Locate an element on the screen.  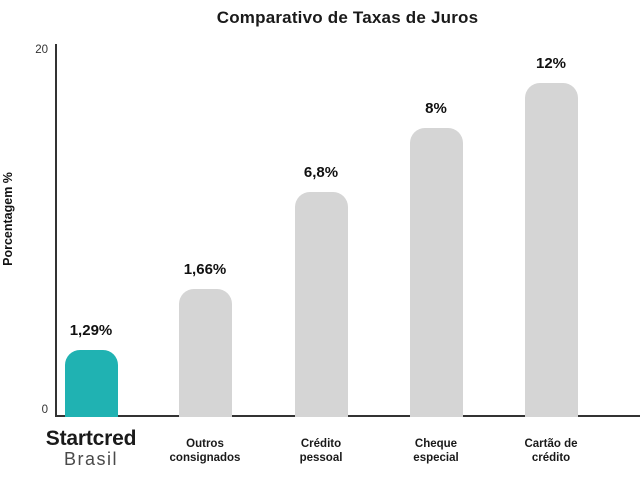
bar-category-label-4: Cartão de crédito is located at coordinates (551, 451).